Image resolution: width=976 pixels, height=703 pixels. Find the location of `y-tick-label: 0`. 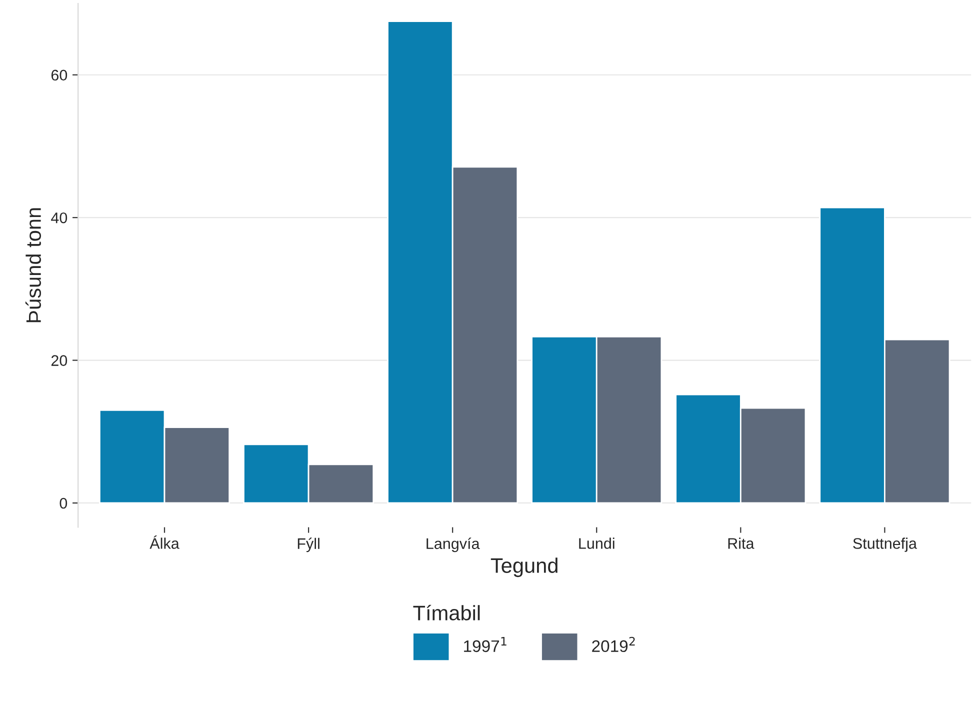

y-tick-label: 0 is located at coordinates (64, 503).